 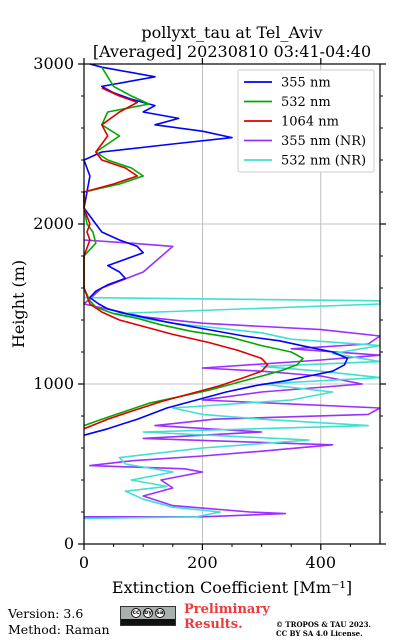 What do you see at coordinates (160, 613) in the screenshot?
I see `sa-icon: sa` at bounding box center [160, 613].